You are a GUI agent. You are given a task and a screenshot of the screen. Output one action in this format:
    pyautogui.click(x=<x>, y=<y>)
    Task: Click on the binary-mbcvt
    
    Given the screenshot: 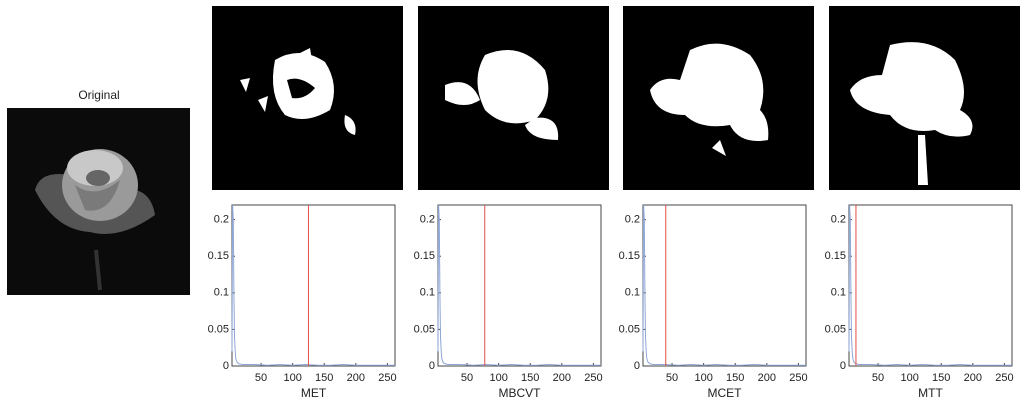 What is the action you would take?
    pyautogui.click(x=513, y=98)
    